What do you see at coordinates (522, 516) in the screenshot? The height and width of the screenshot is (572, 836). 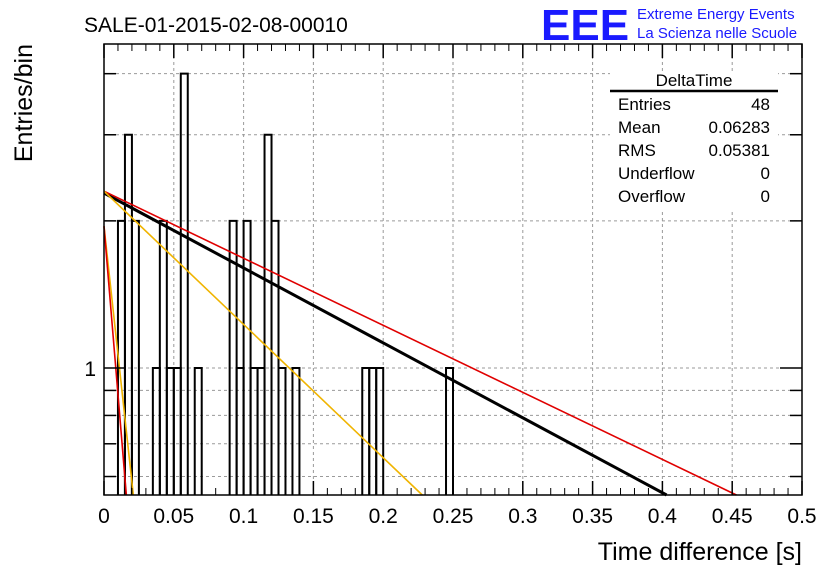 I see `x-tick-label: 0.3` at bounding box center [522, 516].